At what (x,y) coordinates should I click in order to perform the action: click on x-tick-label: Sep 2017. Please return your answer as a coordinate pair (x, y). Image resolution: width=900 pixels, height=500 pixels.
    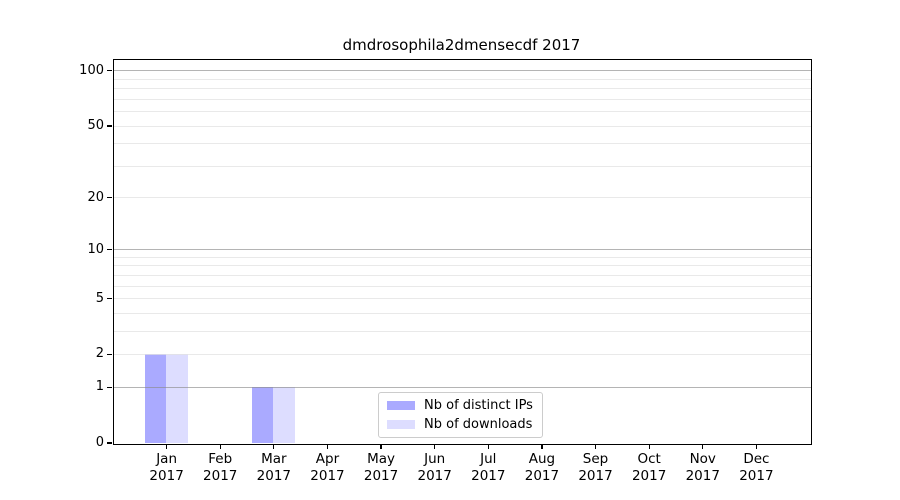
    Looking at the image, I should click on (595, 467).